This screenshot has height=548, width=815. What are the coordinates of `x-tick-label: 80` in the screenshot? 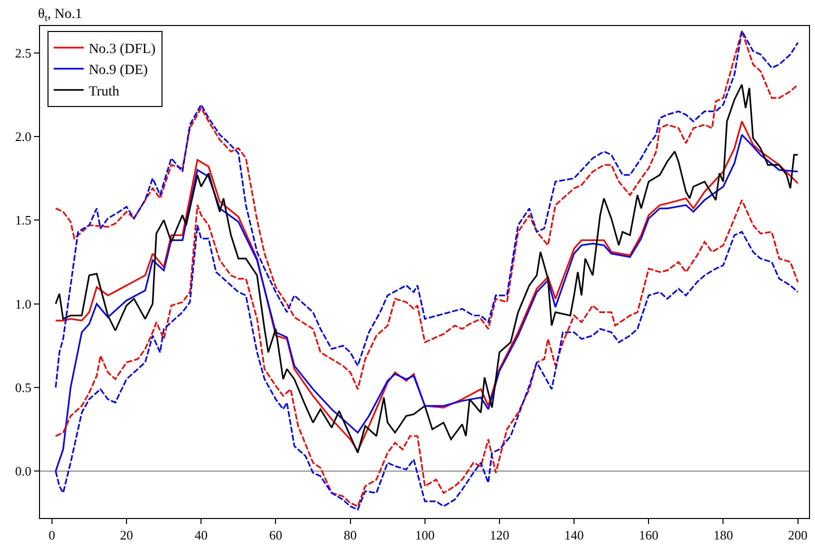 It's located at (350, 535).